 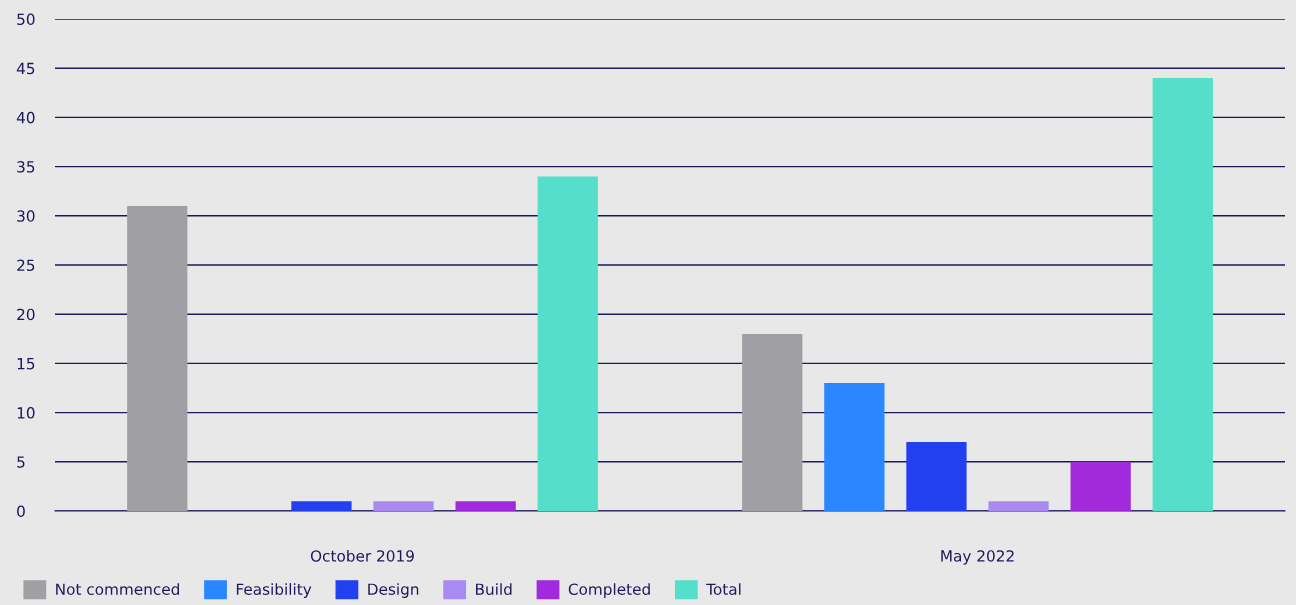 I want to click on legend-label: Feasibility, so click(x=274, y=590).